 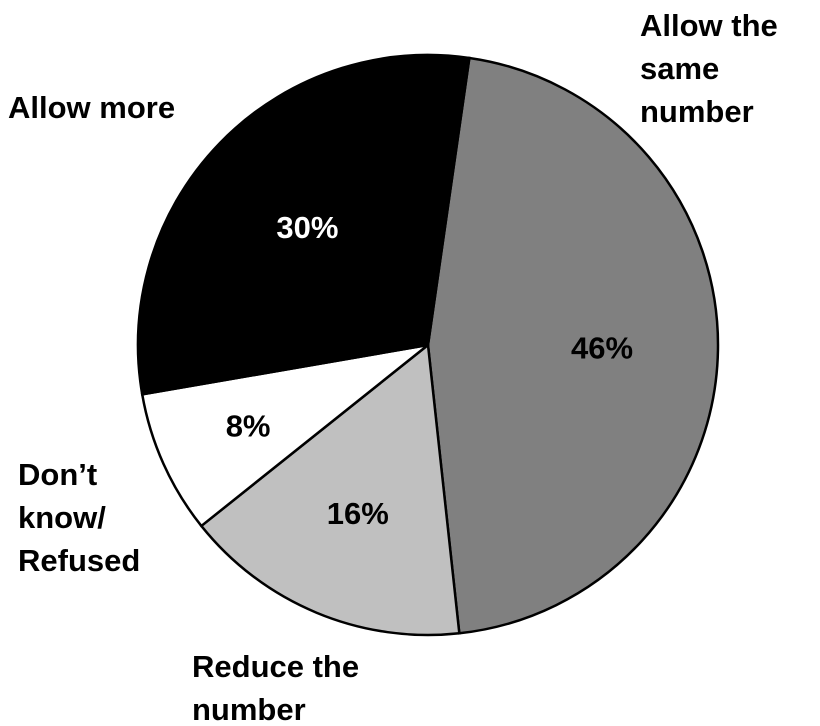 I want to click on pie-slice-don-t-know-refused, so click(x=284, y=435).